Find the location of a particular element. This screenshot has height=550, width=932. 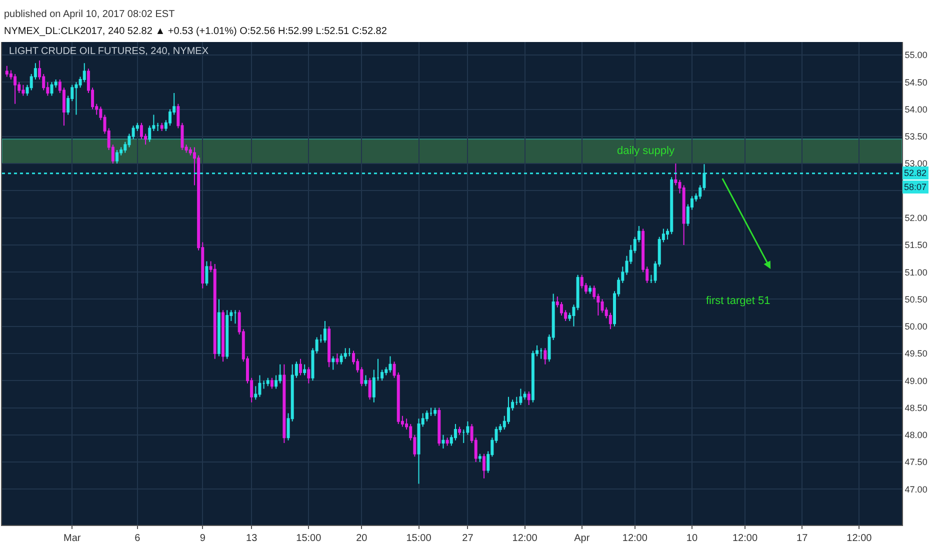

y-tick-label: 50.50 is located at coordinates (916, 299).